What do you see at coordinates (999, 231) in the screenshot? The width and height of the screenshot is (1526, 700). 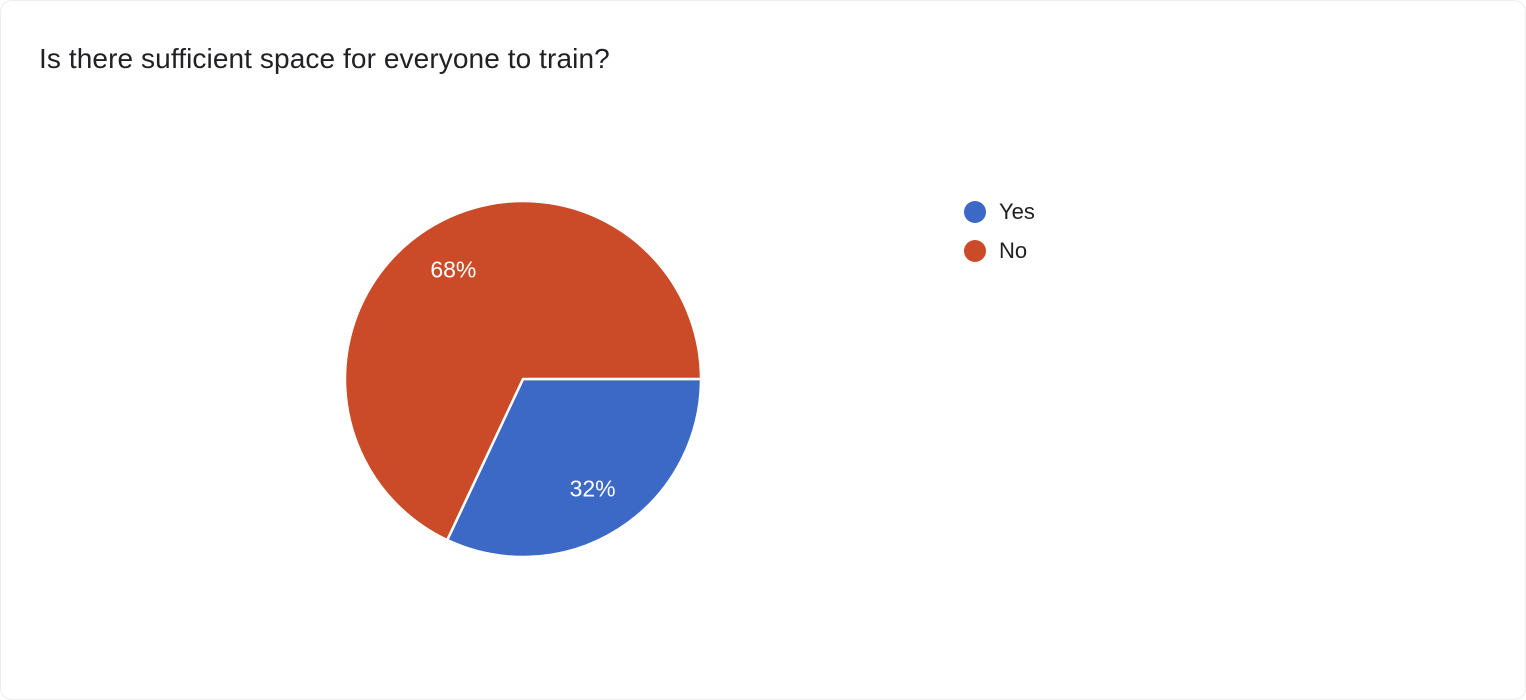 I see `chart-legend: Yes No` at bounding box center [999, 231].